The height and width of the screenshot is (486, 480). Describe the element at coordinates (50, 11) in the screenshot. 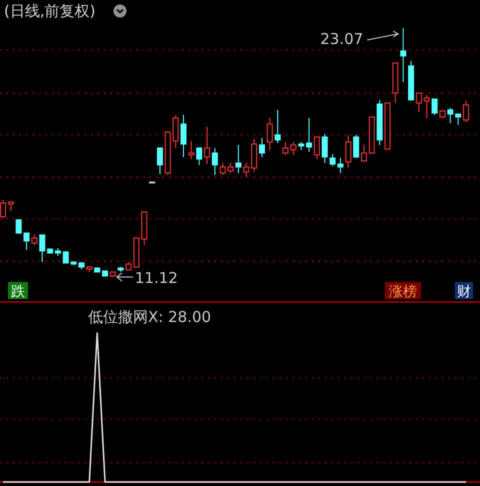

I see `chart-title: (日线,前复权)` at that location.